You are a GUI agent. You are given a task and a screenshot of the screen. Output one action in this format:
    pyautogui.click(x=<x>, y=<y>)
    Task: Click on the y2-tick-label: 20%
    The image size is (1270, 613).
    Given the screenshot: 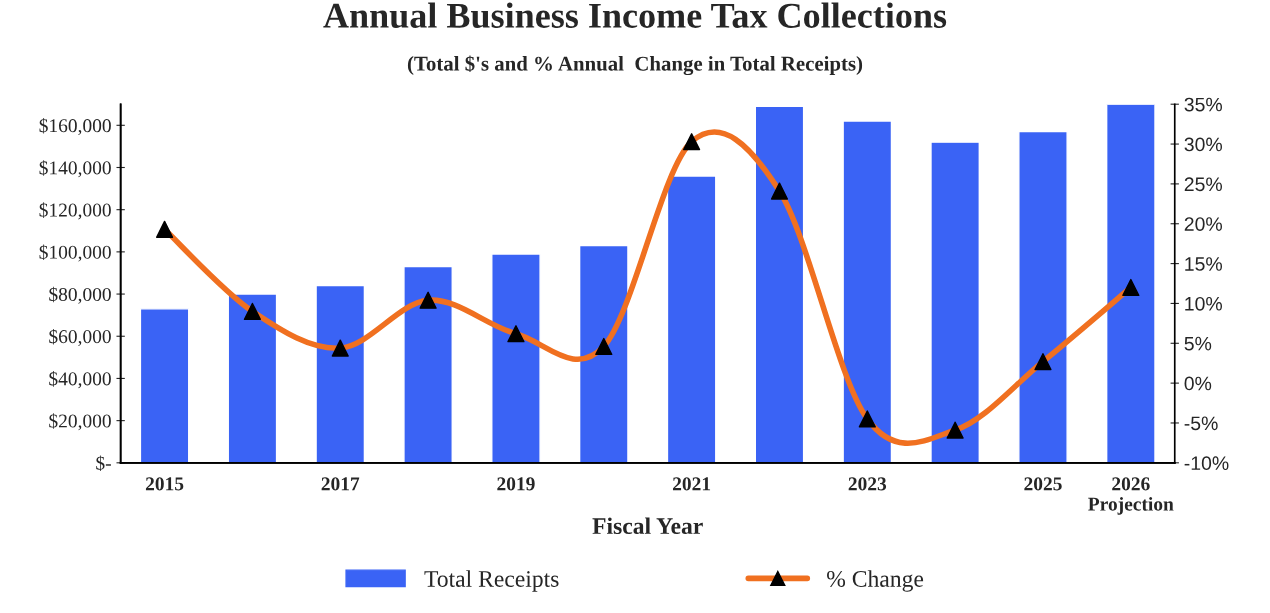 What is the action you would take?
    pyautogui.click(x=1203, y=224)
    